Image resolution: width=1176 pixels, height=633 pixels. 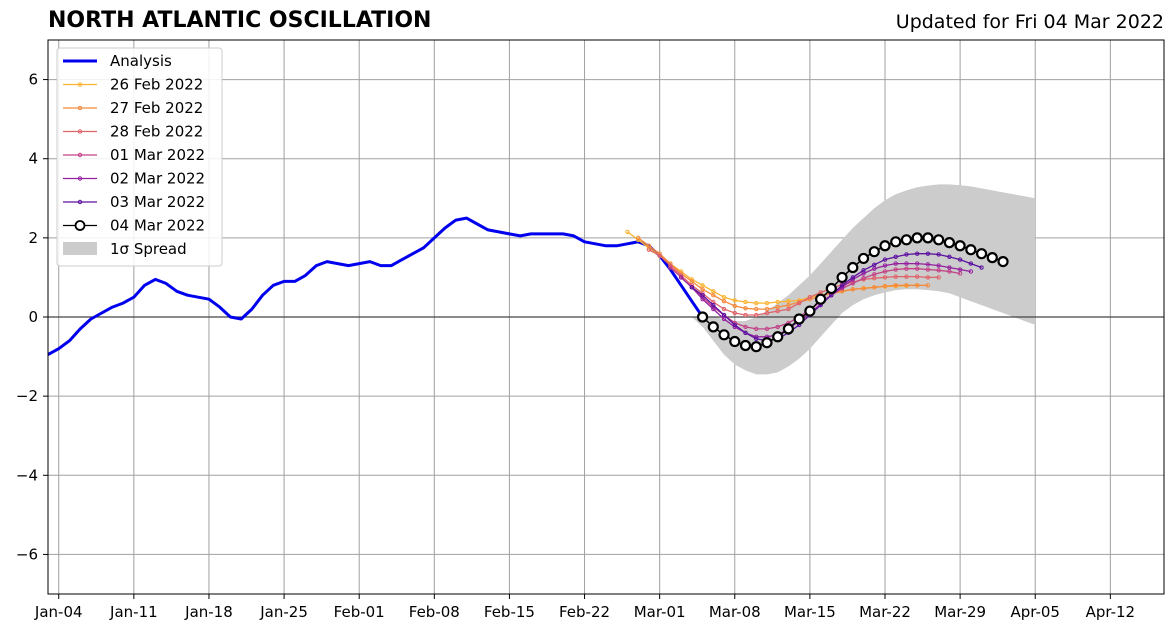 I want to click on legend-box, so click(x=139, y=157).